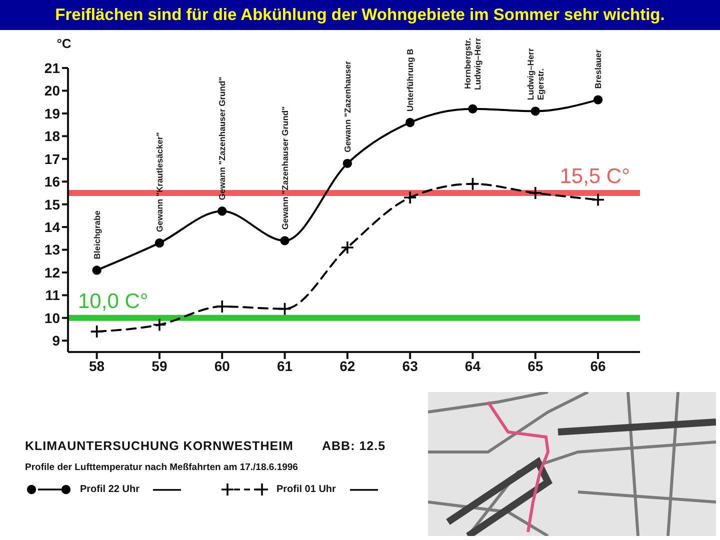 This screenshot has width=720, height=540. Describe the element at coordinates (52, 182) in the screenshot. I see `y-tick-label: 16` at that location.